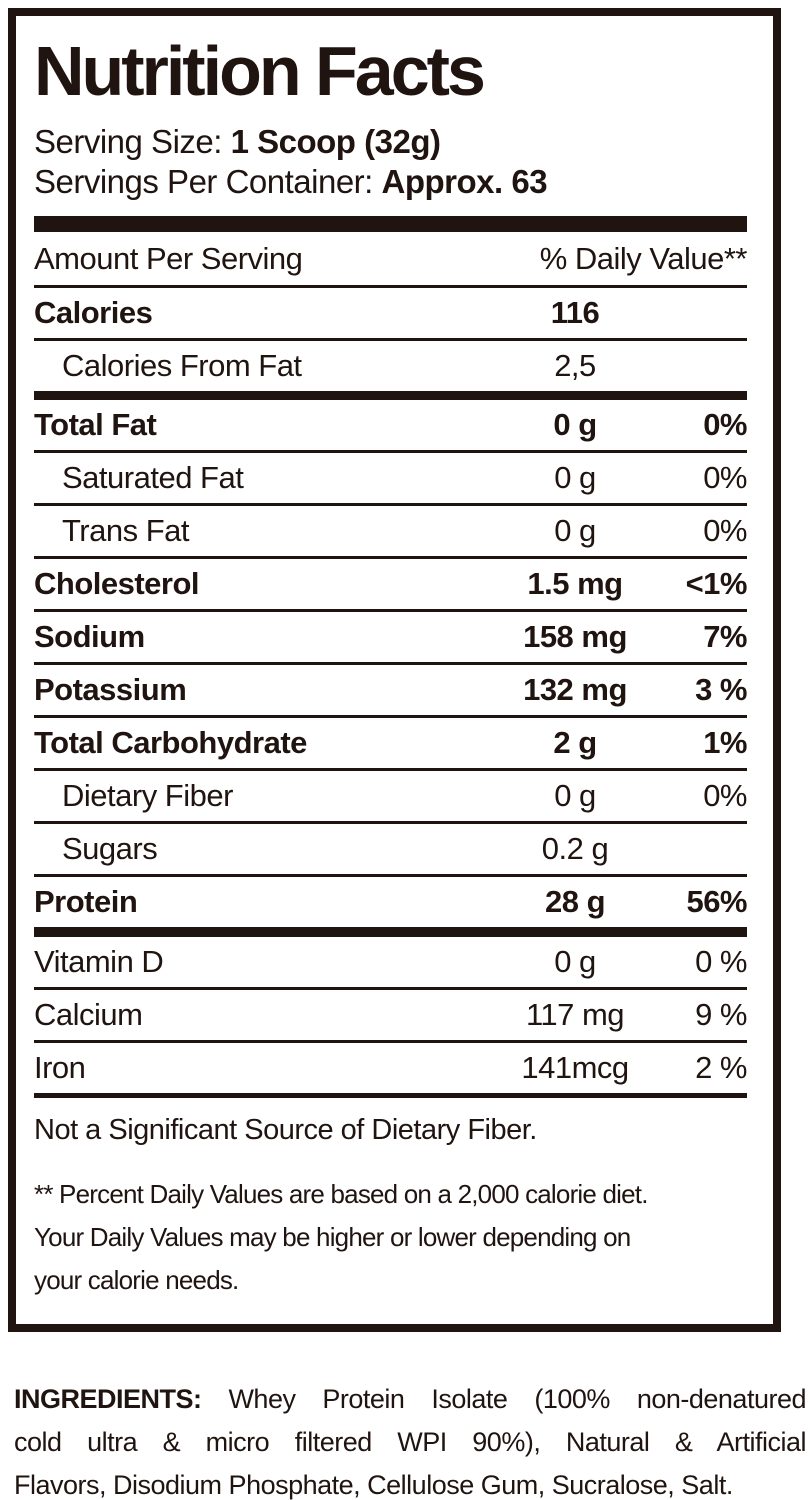  Describe the element at coordinates (117, 583) in the screenshot. I see `nutrient-label: Cholesterol` at that location.